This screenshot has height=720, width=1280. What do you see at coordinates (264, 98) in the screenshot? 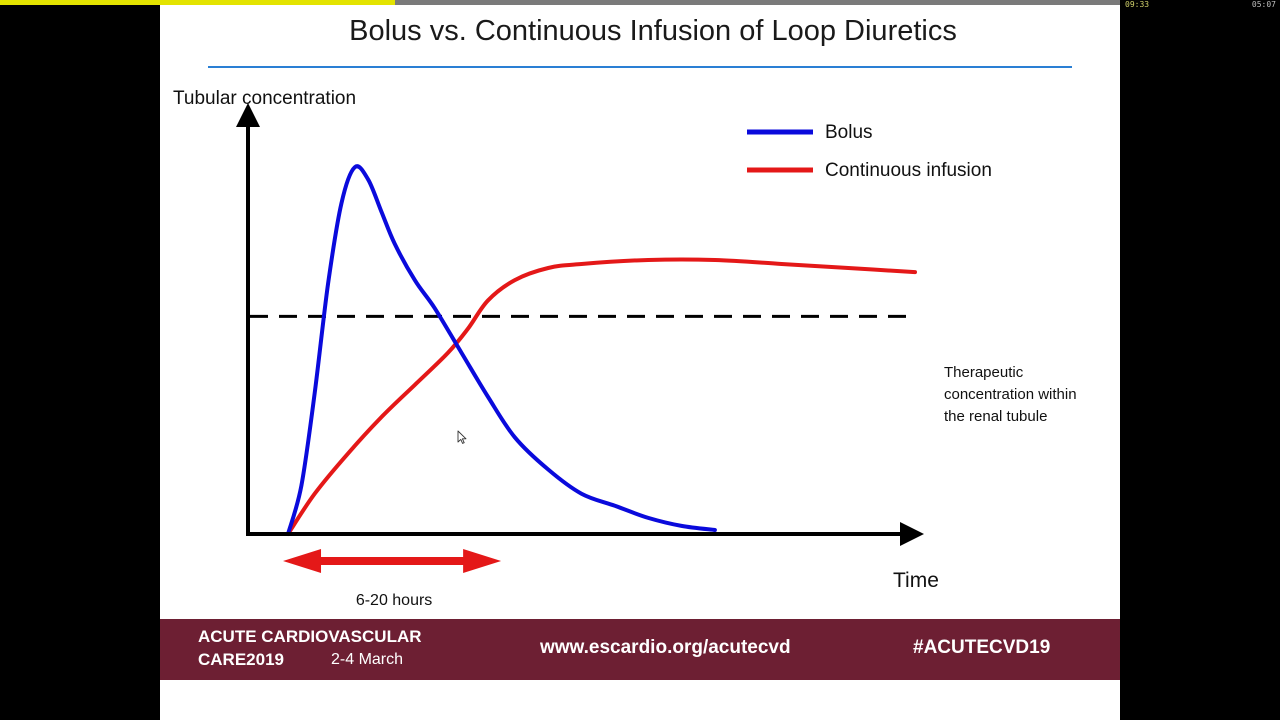
I see `y-axis-label: Tubular concentration` at bounding box center [264, 98].